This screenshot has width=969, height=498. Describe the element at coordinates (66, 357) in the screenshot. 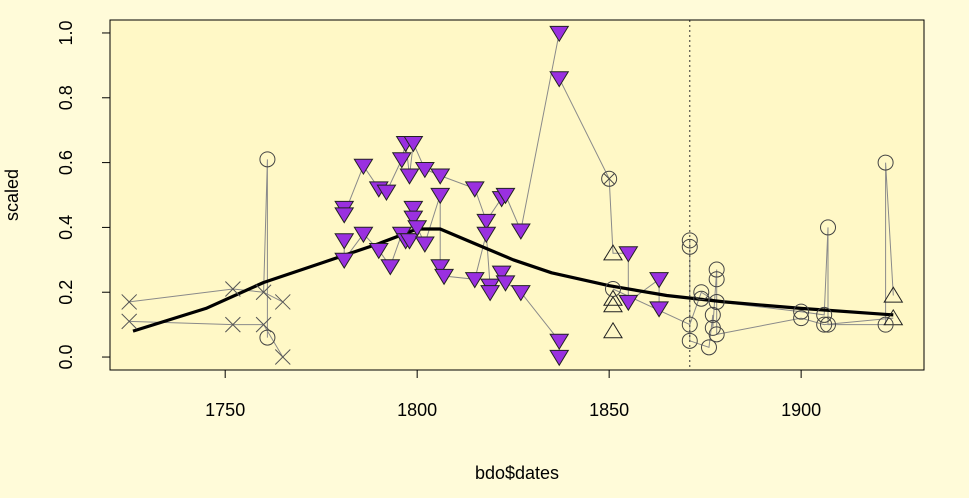

I see `y-tick-label: 0.0` at that location.